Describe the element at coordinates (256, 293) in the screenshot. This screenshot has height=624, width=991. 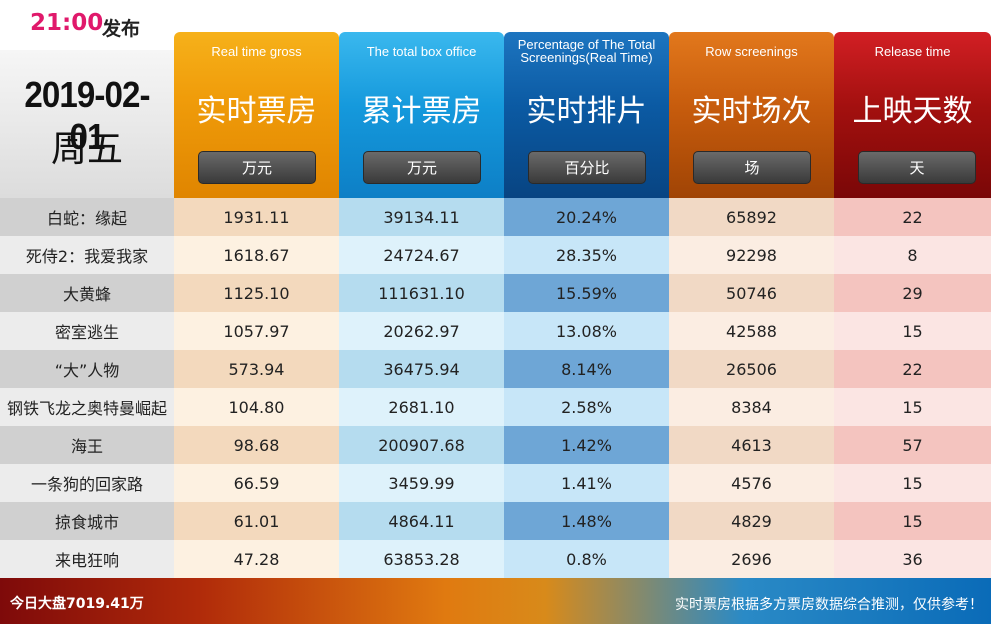
I see `realtime-gross-cell: 1125.10` at that location.